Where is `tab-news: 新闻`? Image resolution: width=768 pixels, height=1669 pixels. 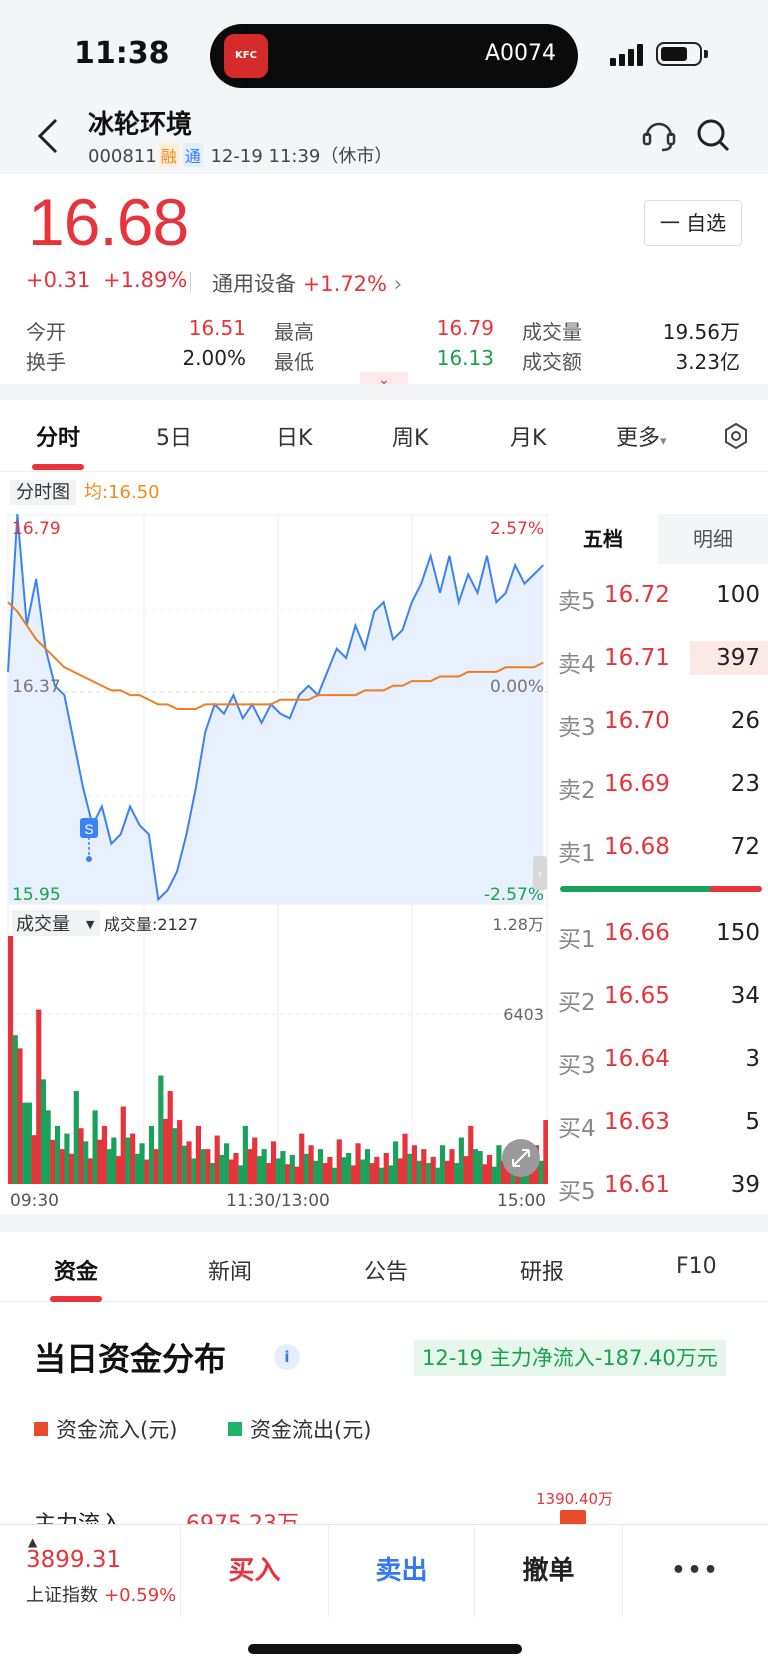 tab-news: 新闻 is located at coordinates (230, 1272).